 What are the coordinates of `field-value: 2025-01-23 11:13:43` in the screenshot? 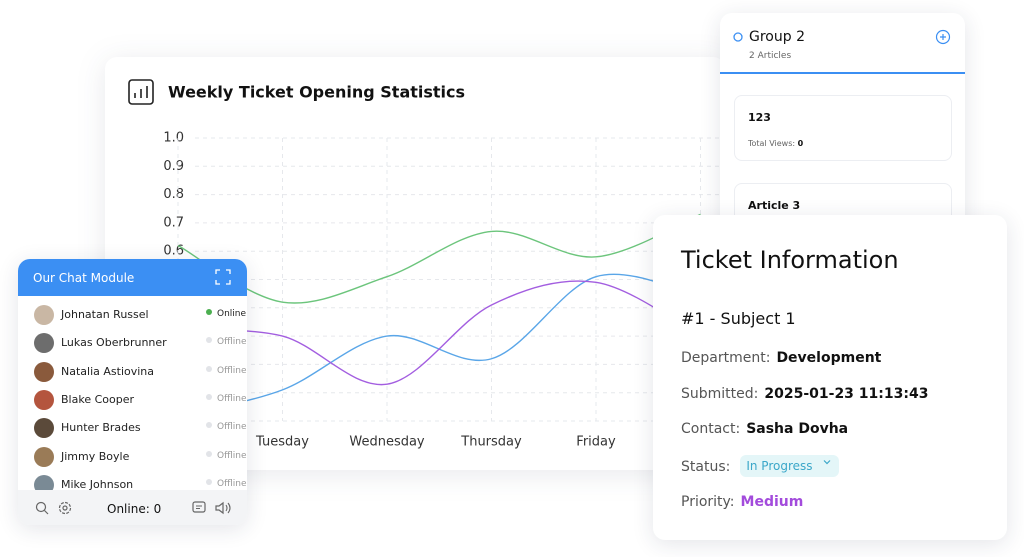 It's located at (846, 393).